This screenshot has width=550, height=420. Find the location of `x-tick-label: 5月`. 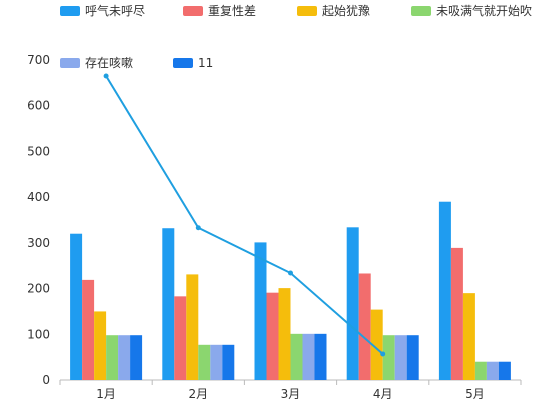

x-tick-label: 5月 is located at coordinates (475, 394).